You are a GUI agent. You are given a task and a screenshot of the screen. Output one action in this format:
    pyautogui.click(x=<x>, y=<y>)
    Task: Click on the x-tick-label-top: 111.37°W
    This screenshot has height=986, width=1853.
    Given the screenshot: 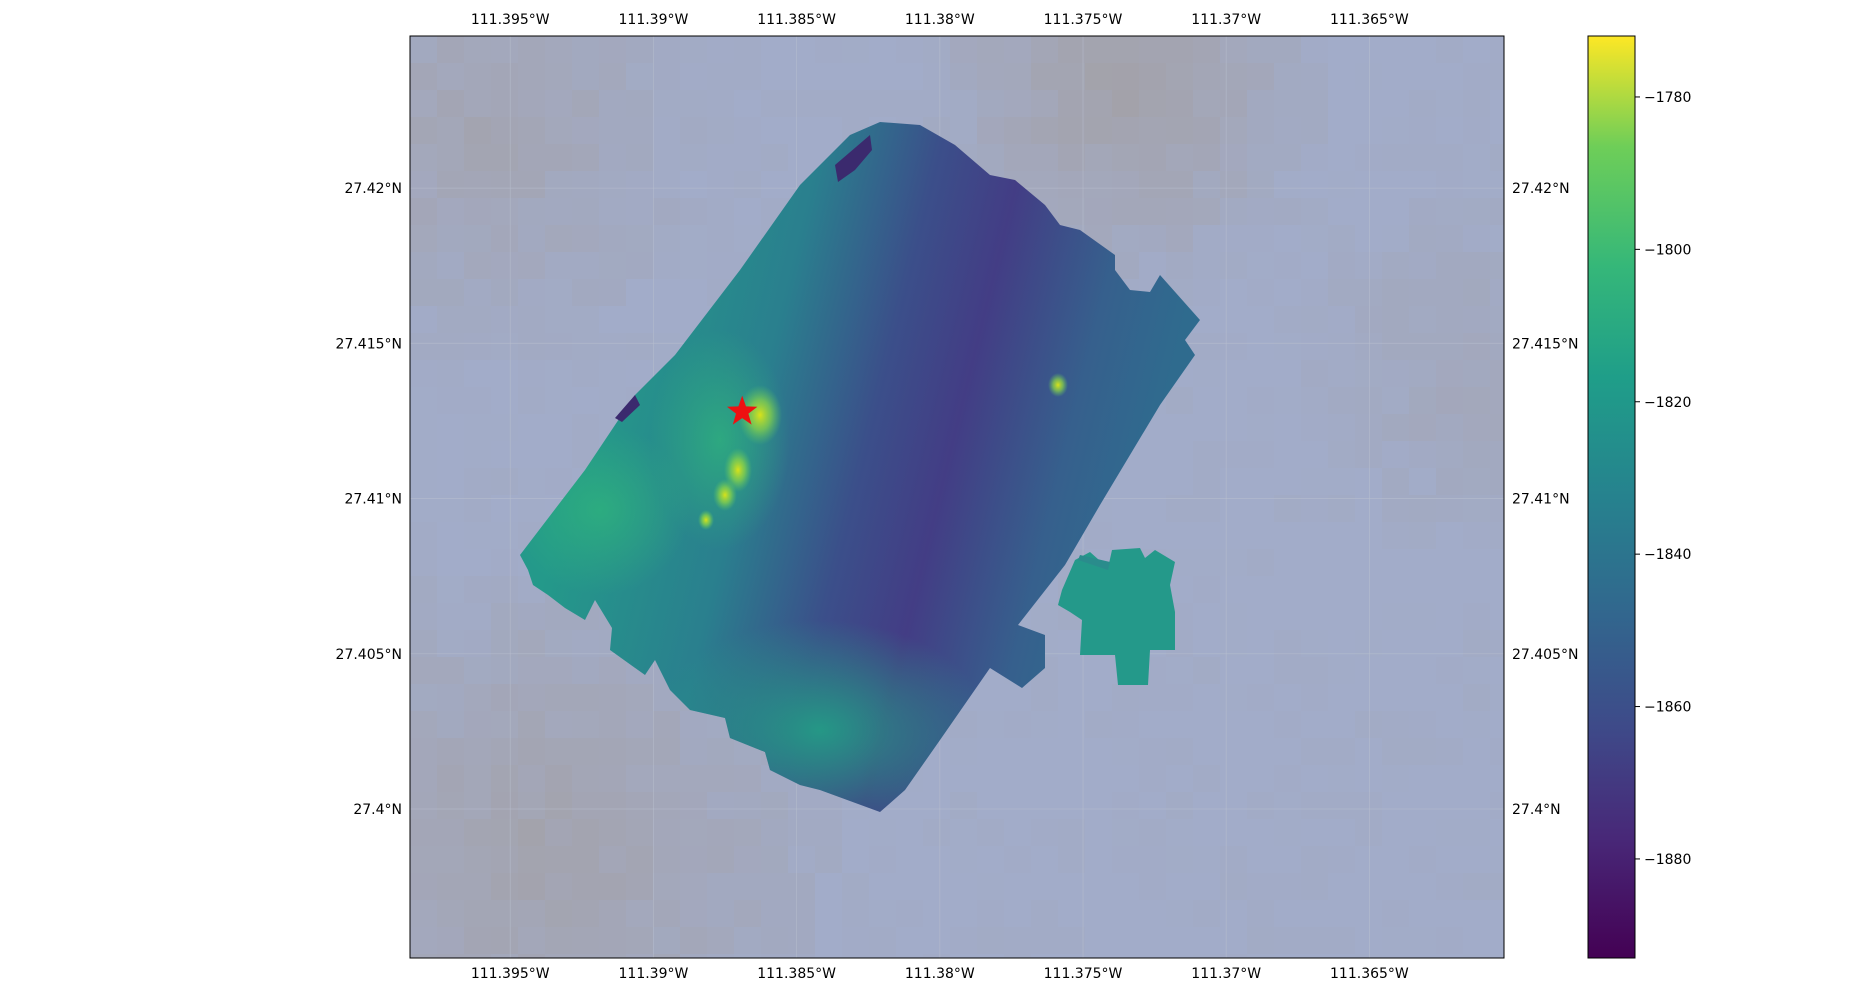 What is the action you would take?
    pyautogui.click(x=1226, y=20)
    